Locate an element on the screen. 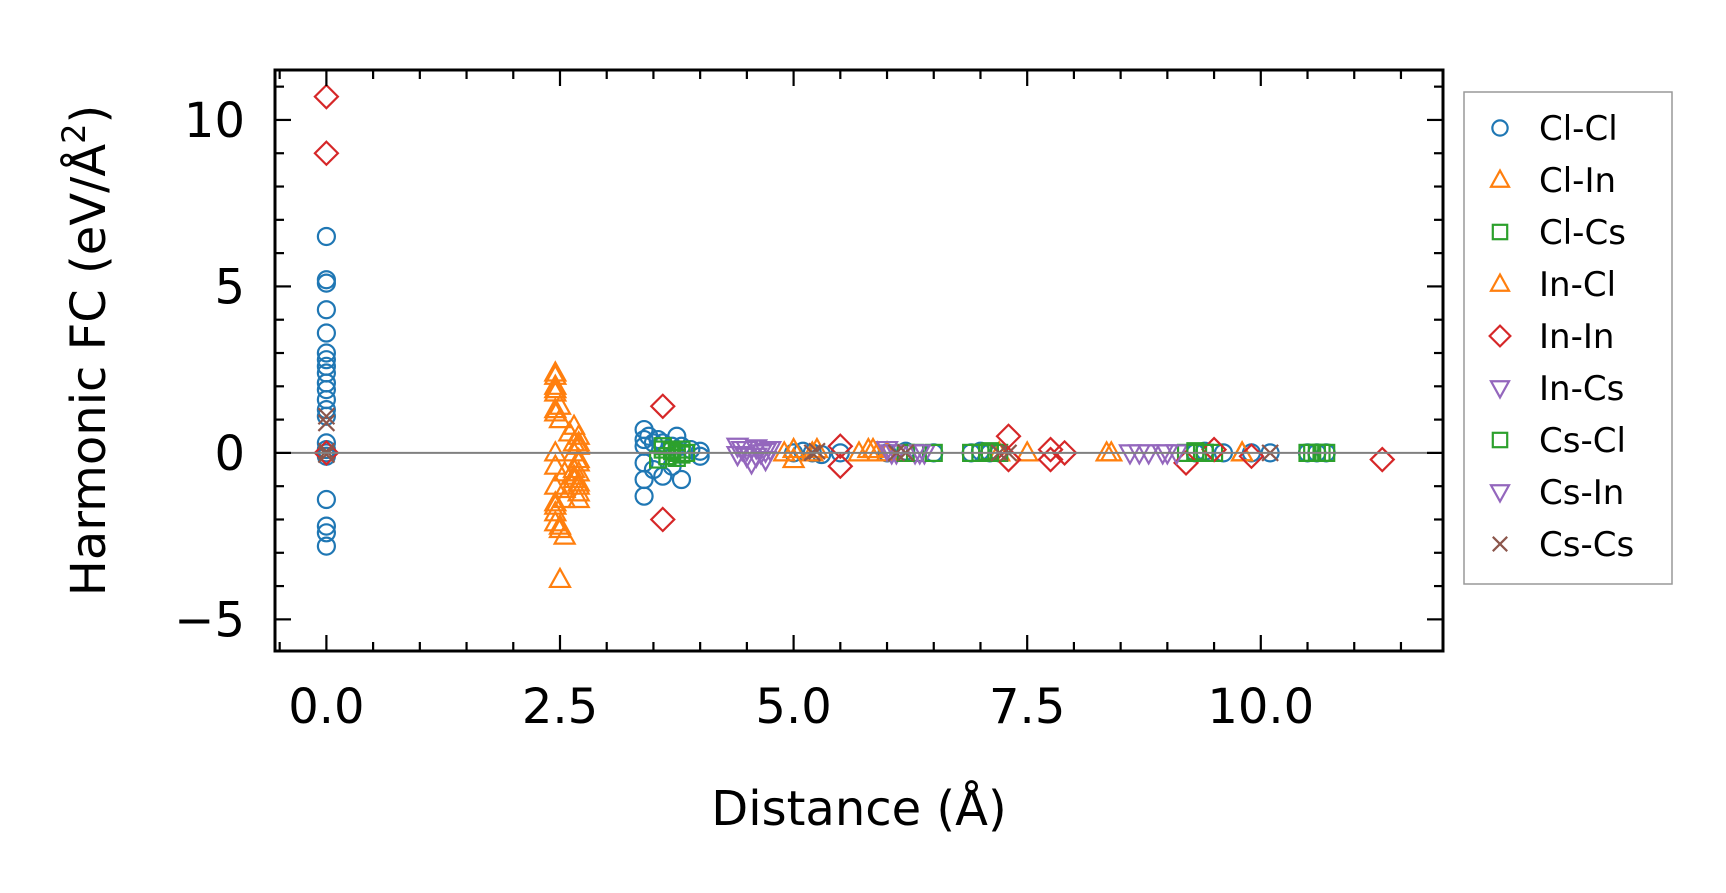  legend-item: Cl-Cl is located at coordinates (1554, 129).